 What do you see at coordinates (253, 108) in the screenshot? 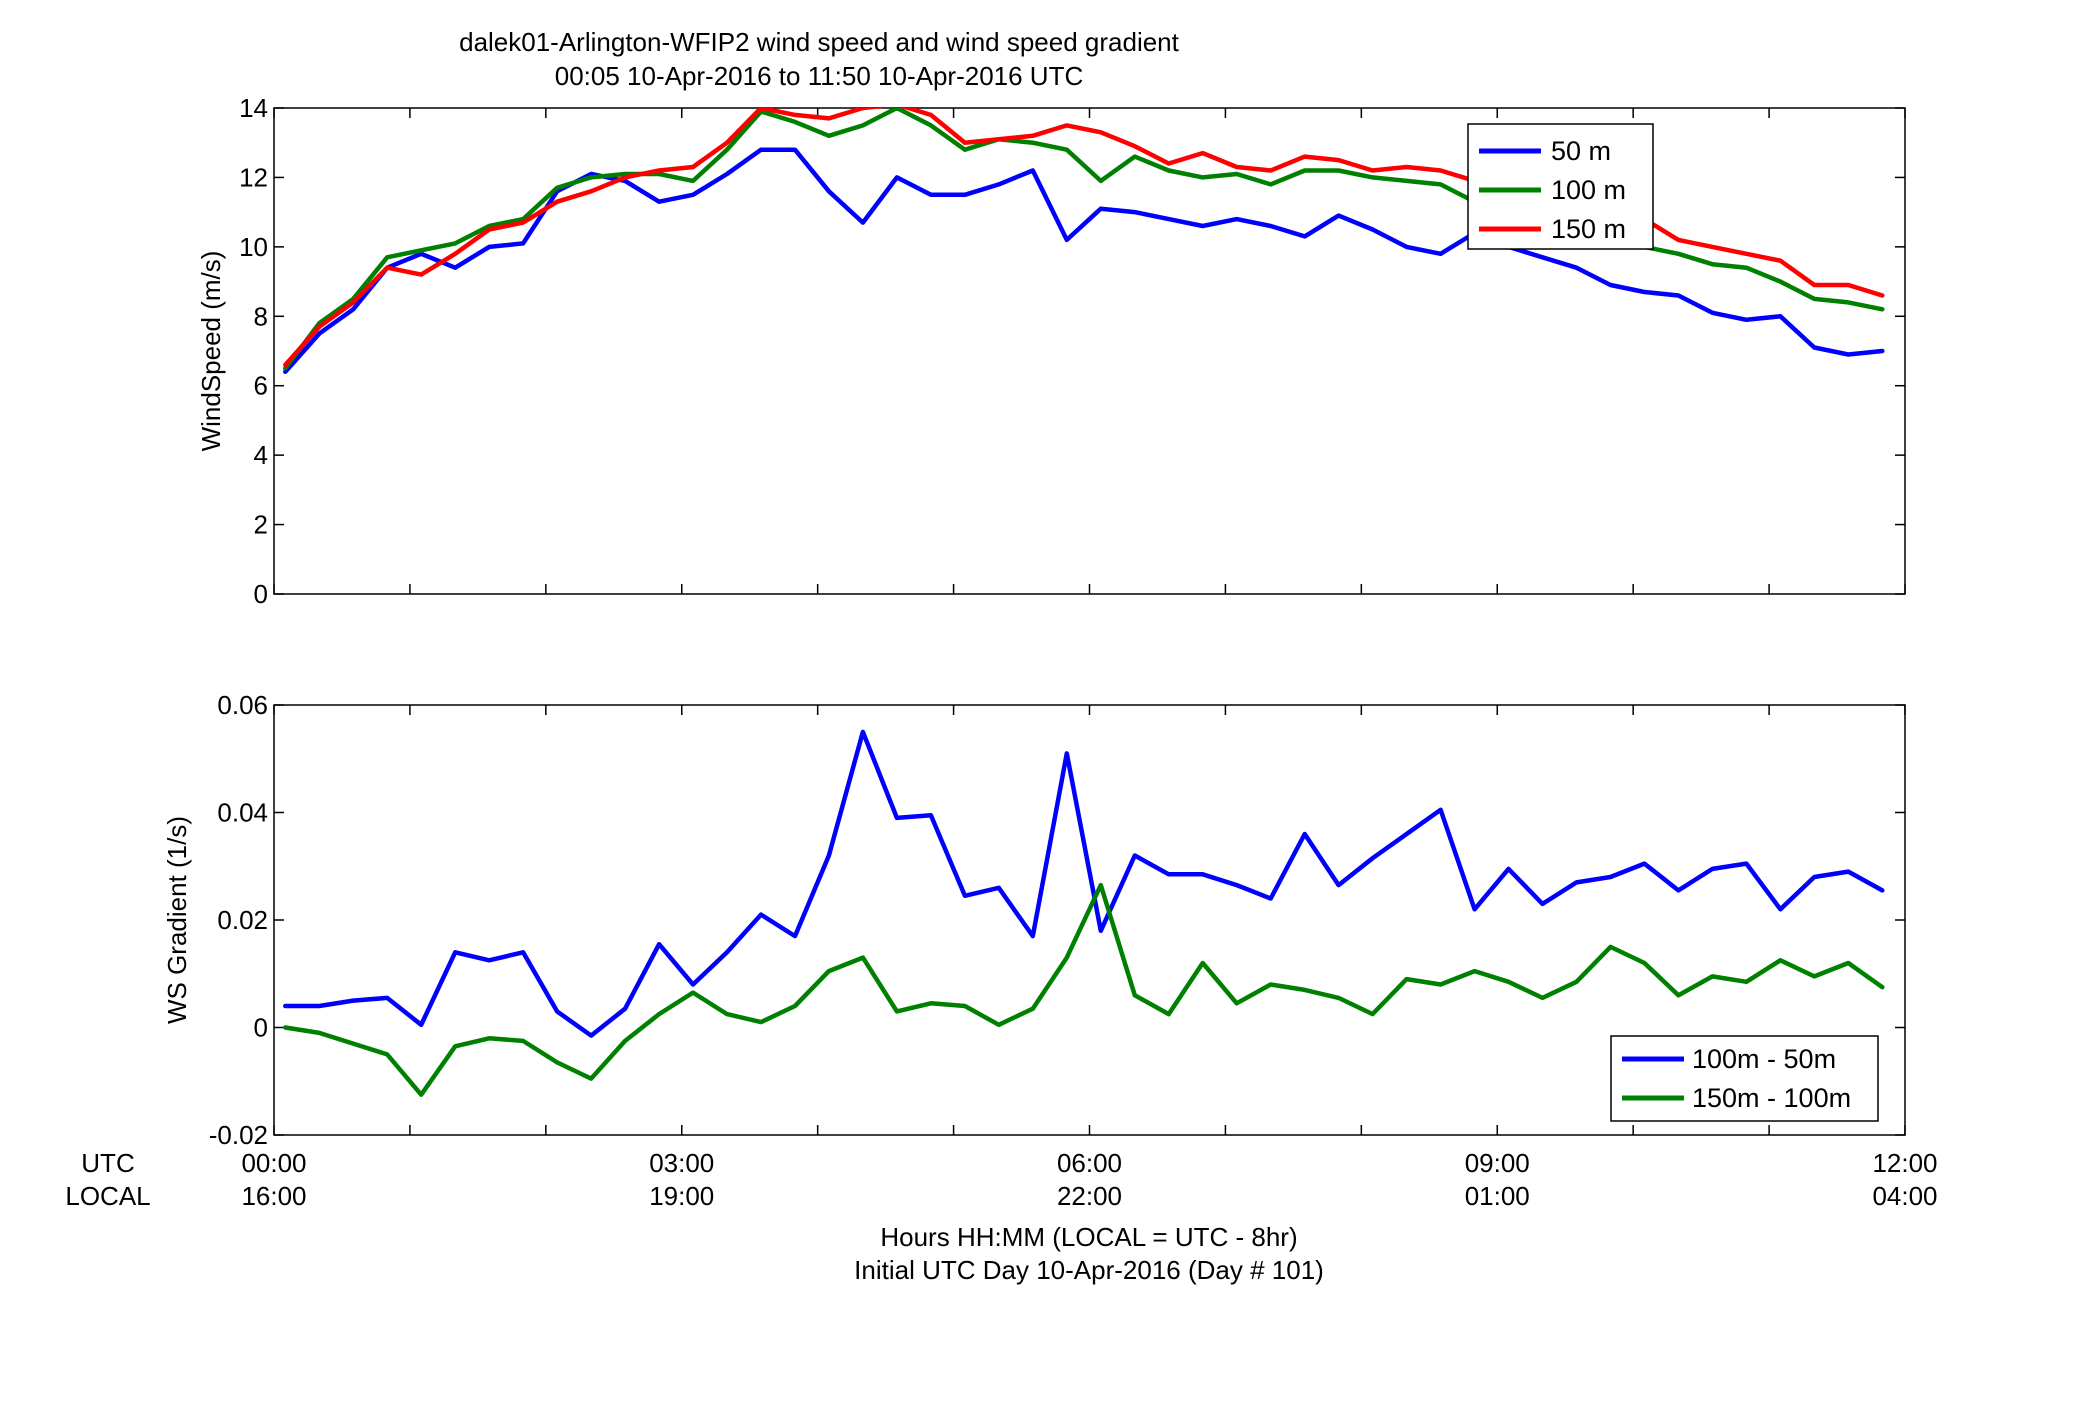
I see `windspeed-y-tick-label: 14` at bounding box center [253, 108].